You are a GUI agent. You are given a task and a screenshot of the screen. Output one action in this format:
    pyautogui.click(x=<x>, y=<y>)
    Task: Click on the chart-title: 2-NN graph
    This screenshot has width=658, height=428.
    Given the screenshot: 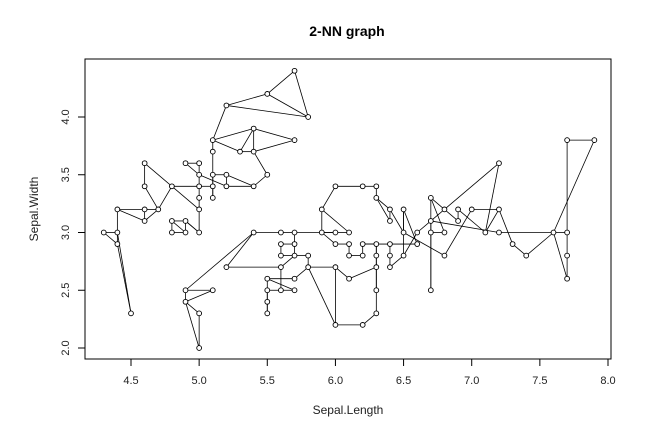 What is the action you would take?
    pyautogui.click(x=346, y=31)
    